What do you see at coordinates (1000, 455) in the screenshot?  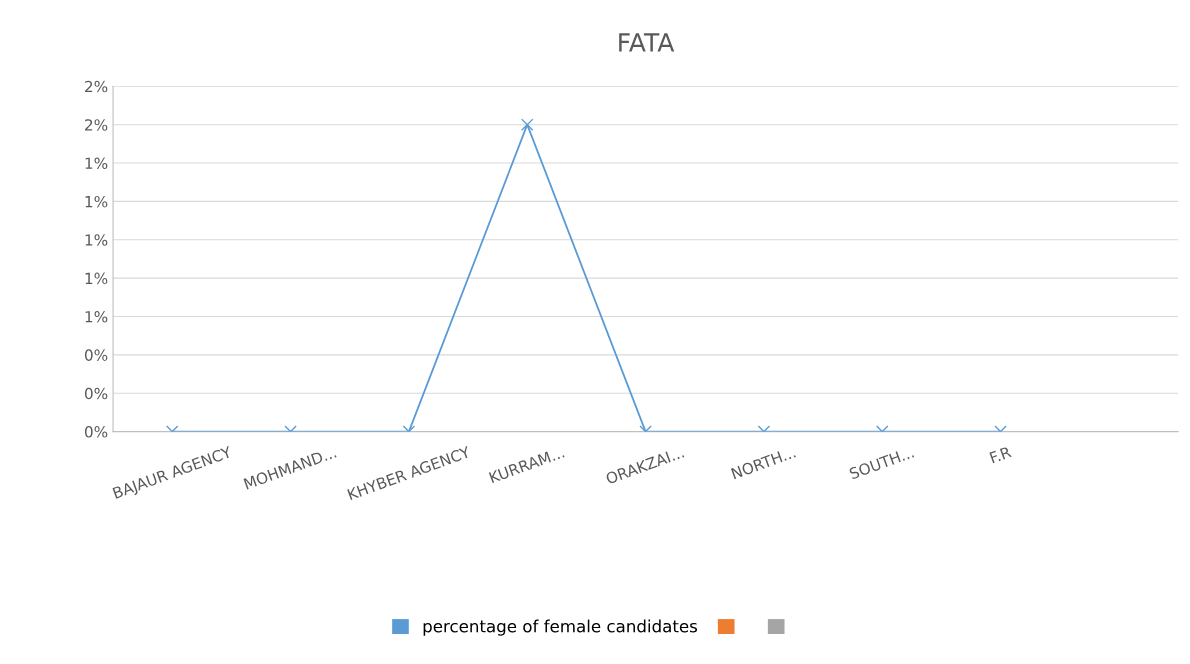 I see `x-tick-label: F.R` at bounding box center [1000, 455].